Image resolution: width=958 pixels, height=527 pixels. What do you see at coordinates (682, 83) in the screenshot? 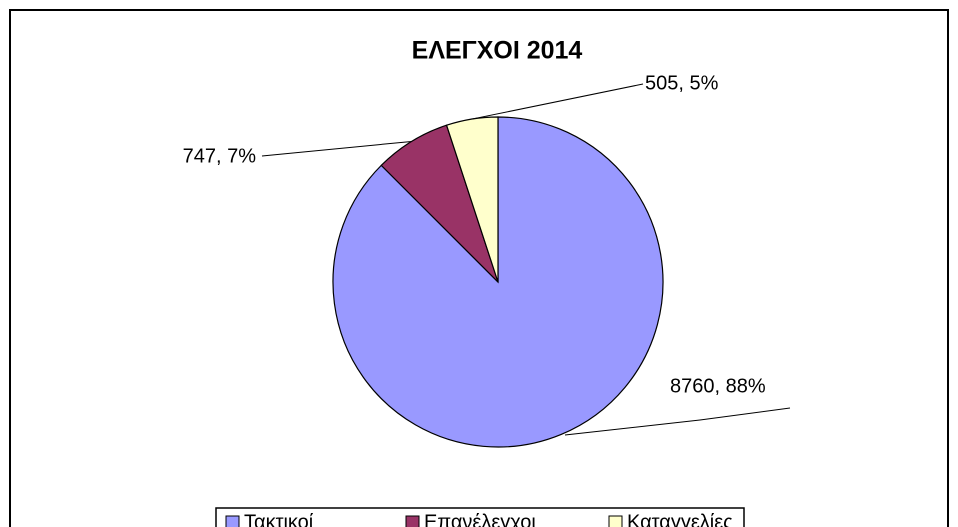
I see `data-label: 505, 5%` at bounding box center [682, 83].